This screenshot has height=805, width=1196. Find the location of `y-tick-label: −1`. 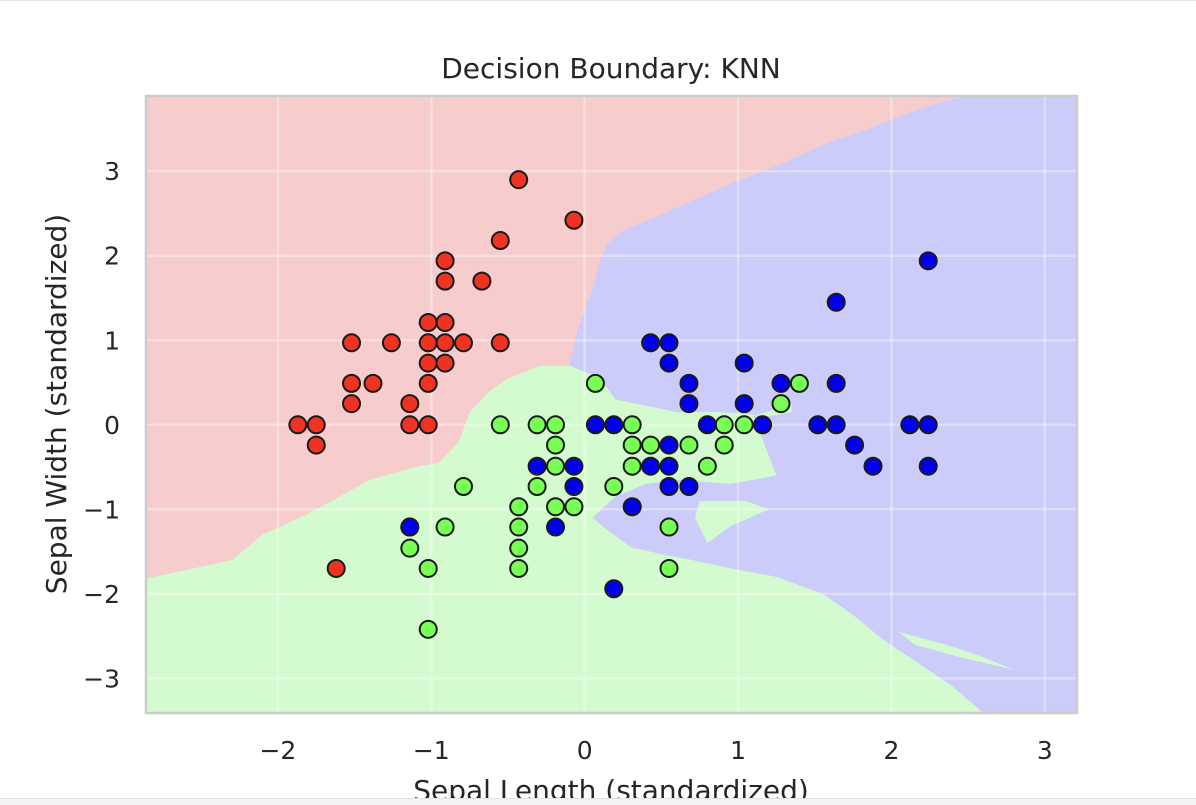

y-tick-label: −1 is located at coordinates (101, 509).